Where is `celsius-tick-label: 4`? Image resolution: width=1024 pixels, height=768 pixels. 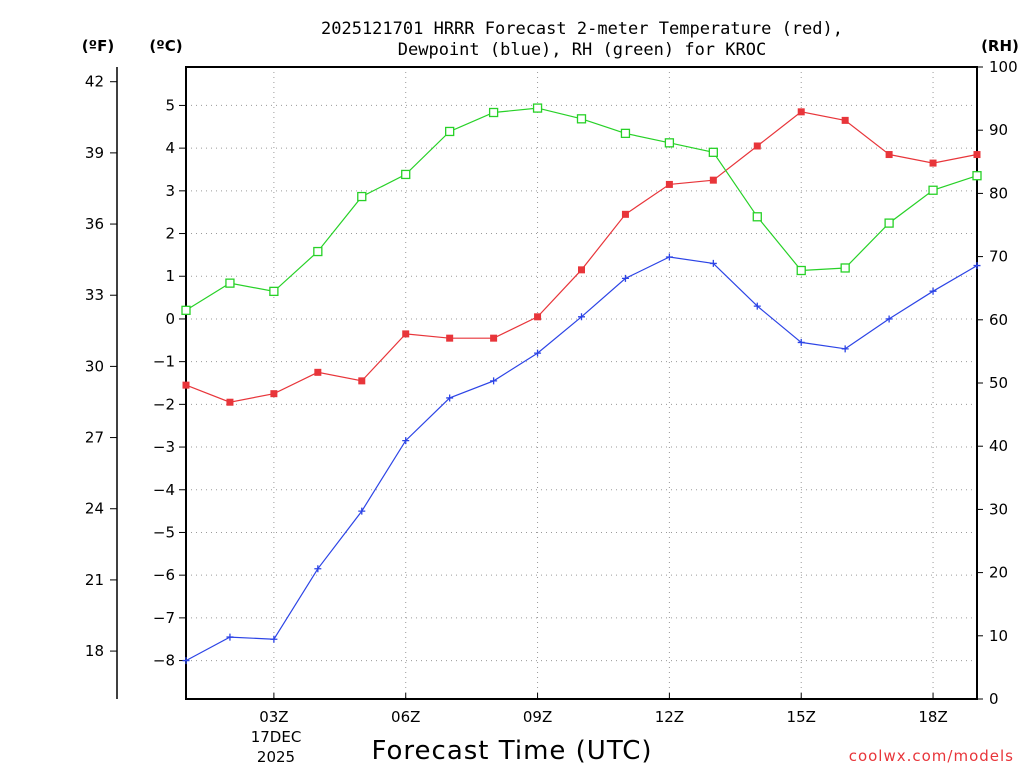
celsius-tick-label: 4 is located at coordinates (170, 148).